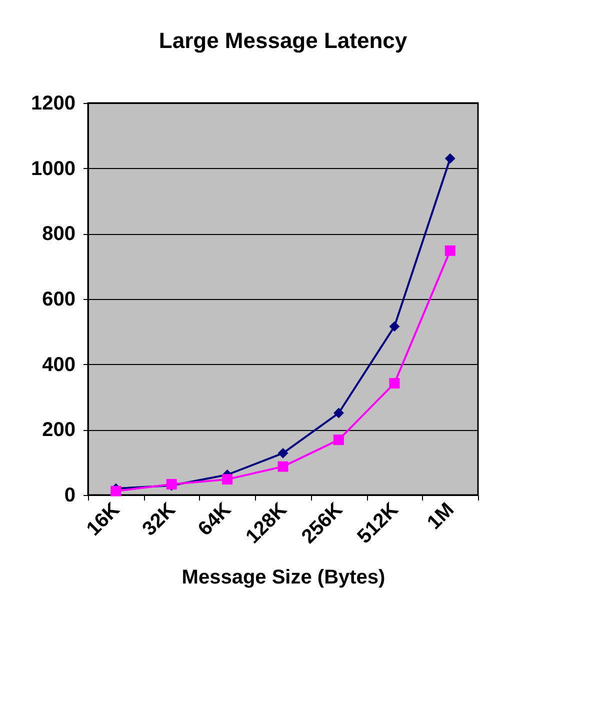 Image resolution: width=610 pixels, height=715 pixels. I want to click on x-tick-label: 64K, so click(215, 519).